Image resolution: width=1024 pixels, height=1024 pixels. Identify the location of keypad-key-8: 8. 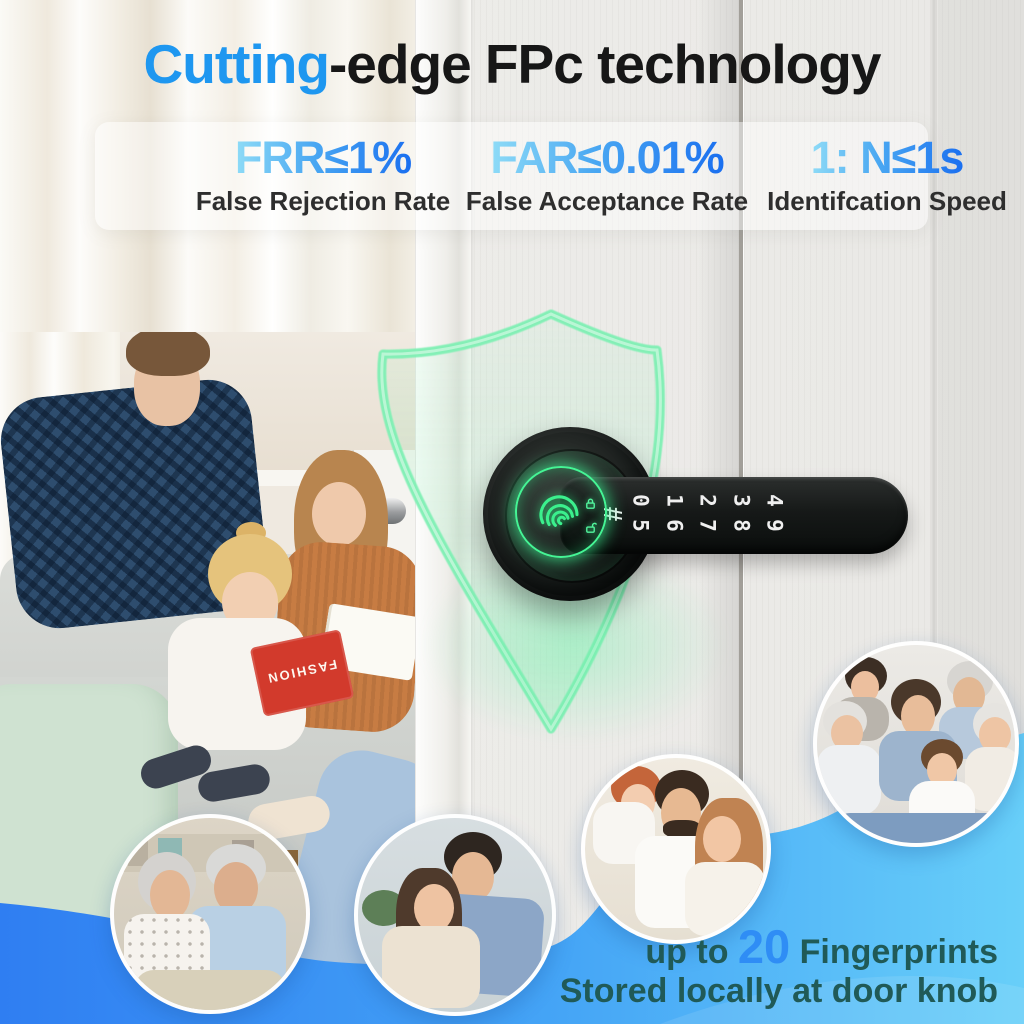
(741, 525).